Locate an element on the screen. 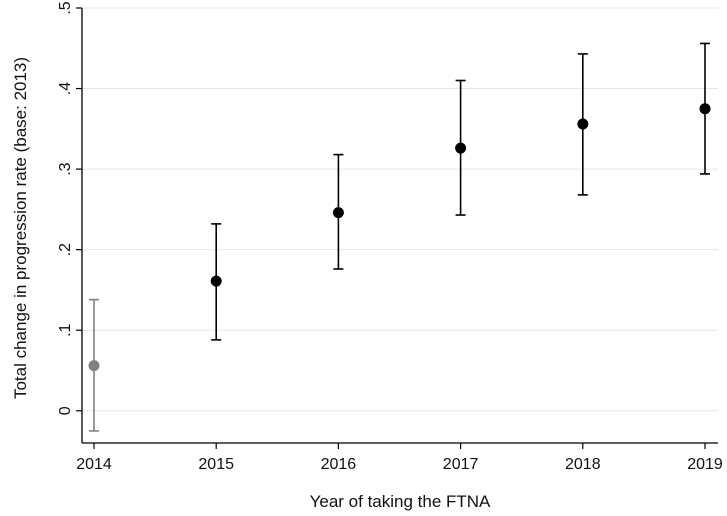 Image resolution: width=727 pixels, height=516 pixels. y-tick-label: .2 is located at coordinates (65, 249).